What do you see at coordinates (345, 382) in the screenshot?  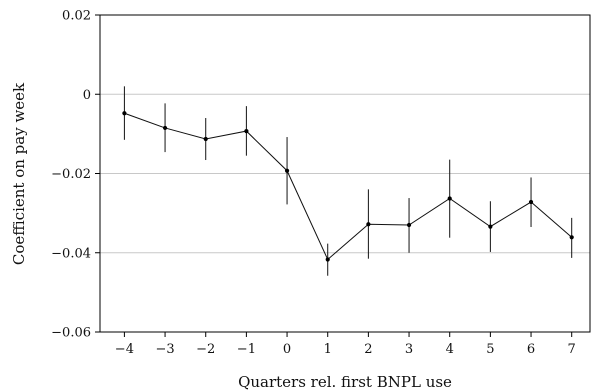 I see `x-axis-title: Quarters rel. first BNPL use` at bounding box center [345, 382].